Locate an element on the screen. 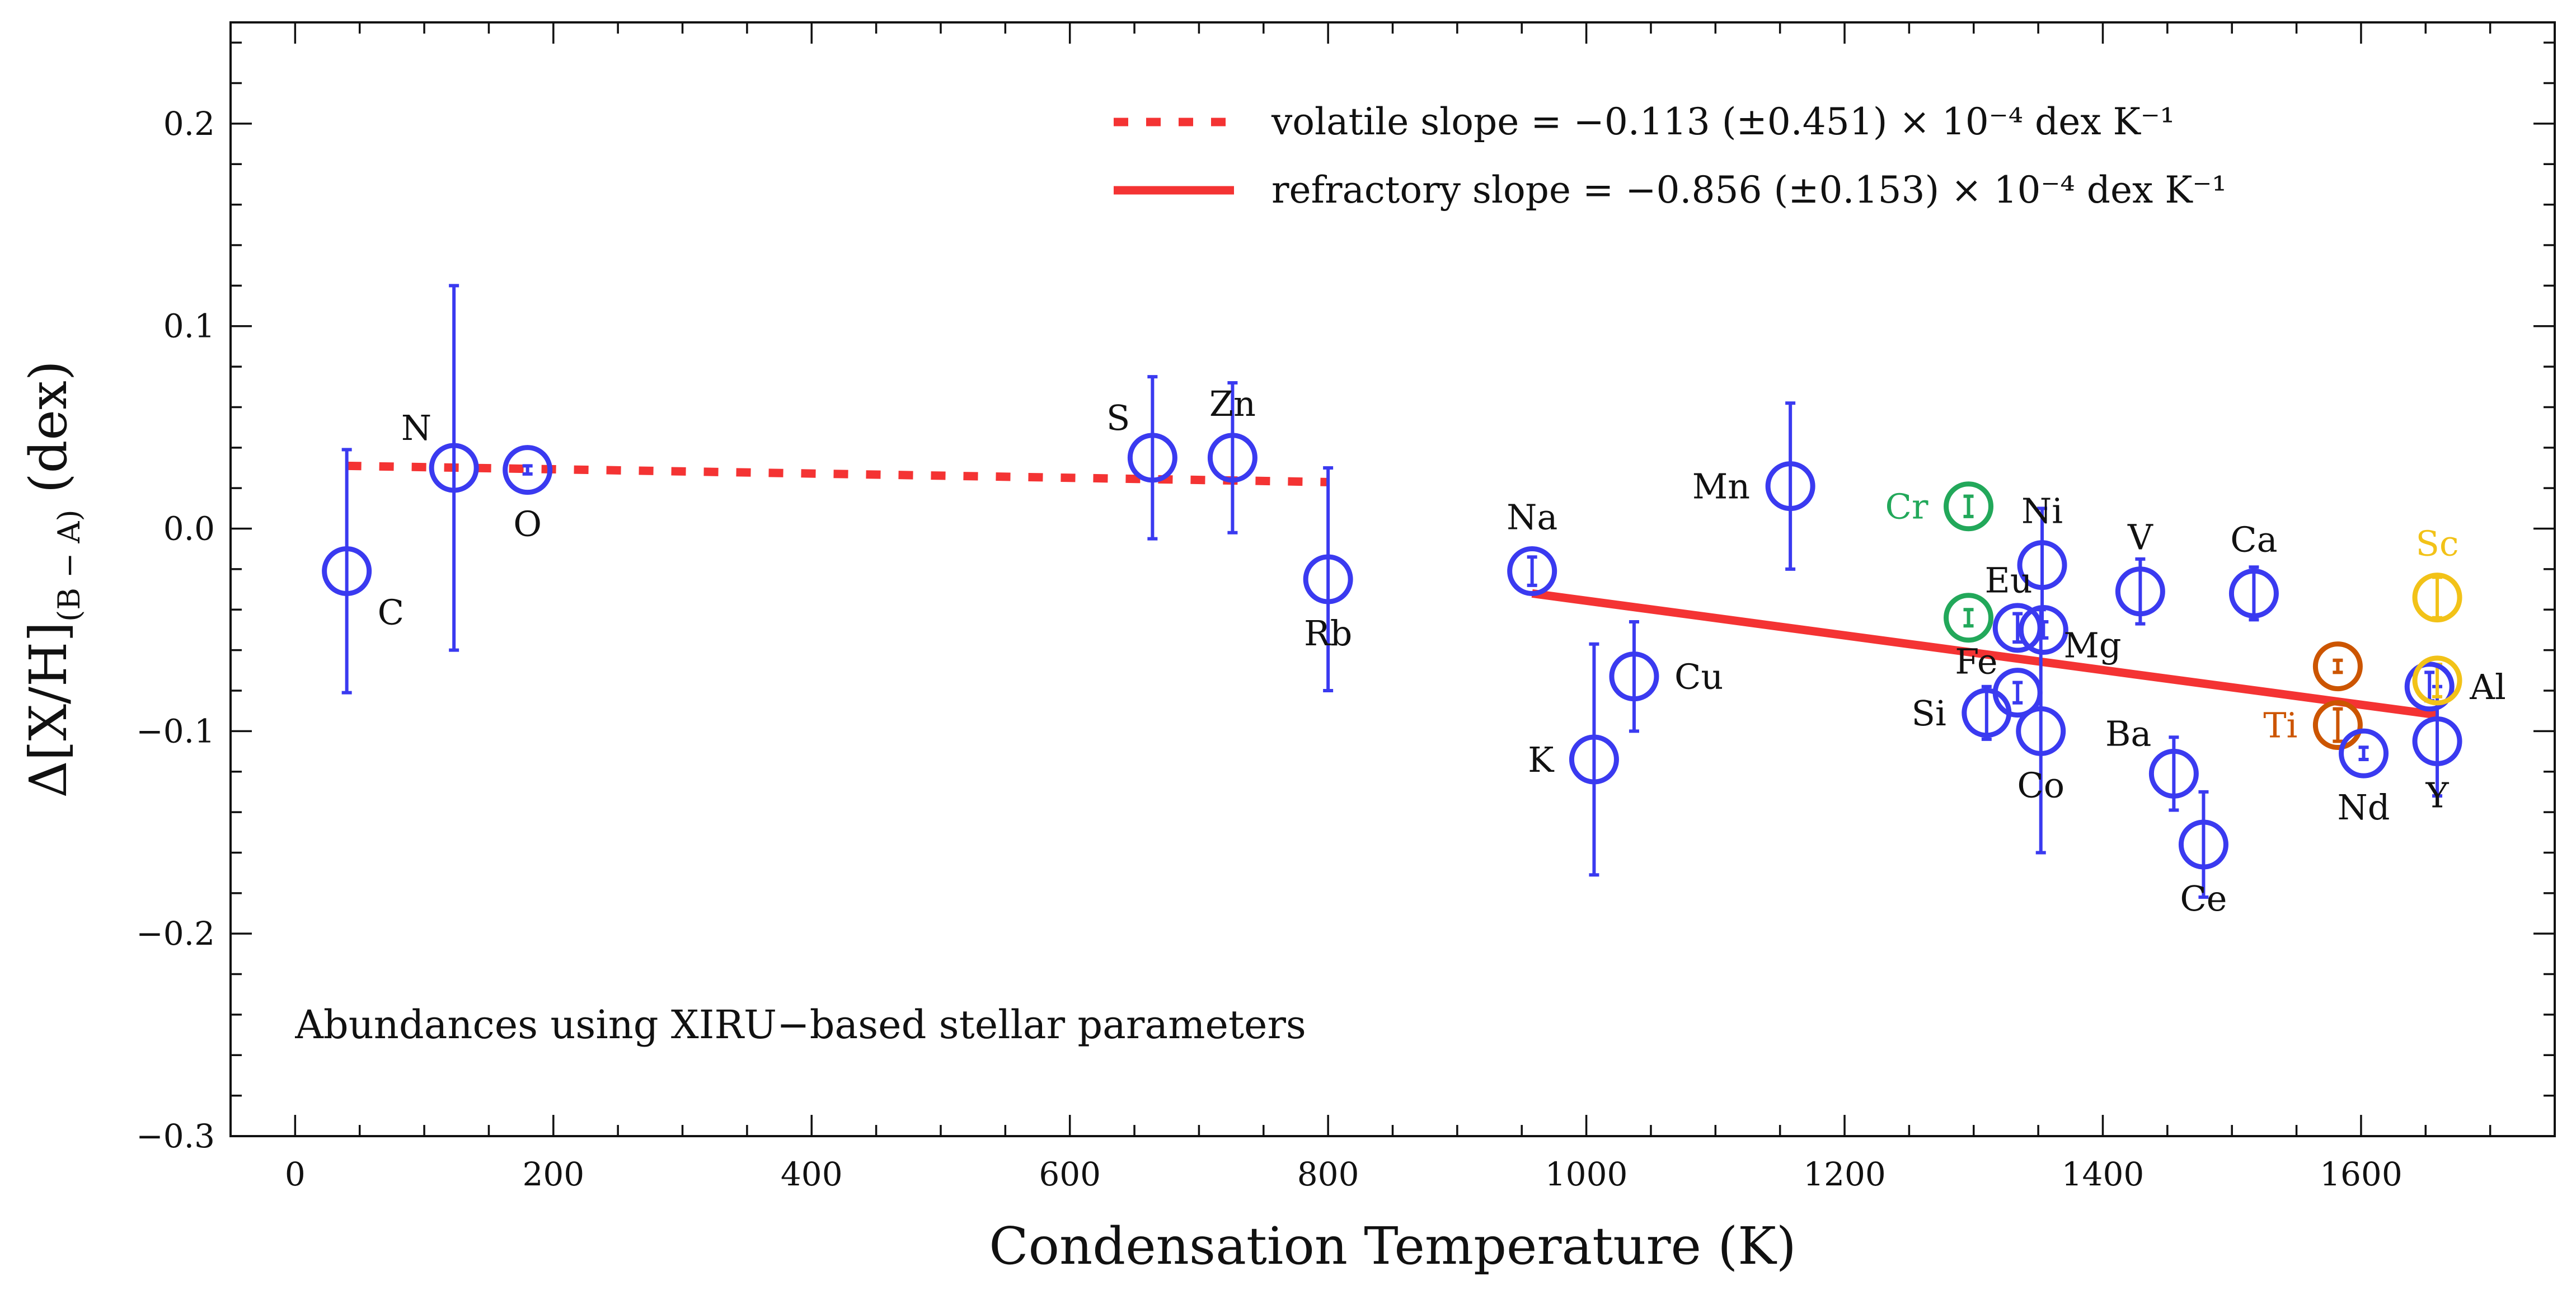  x-tick-label: 0 is located at coordinates (295, 1174).